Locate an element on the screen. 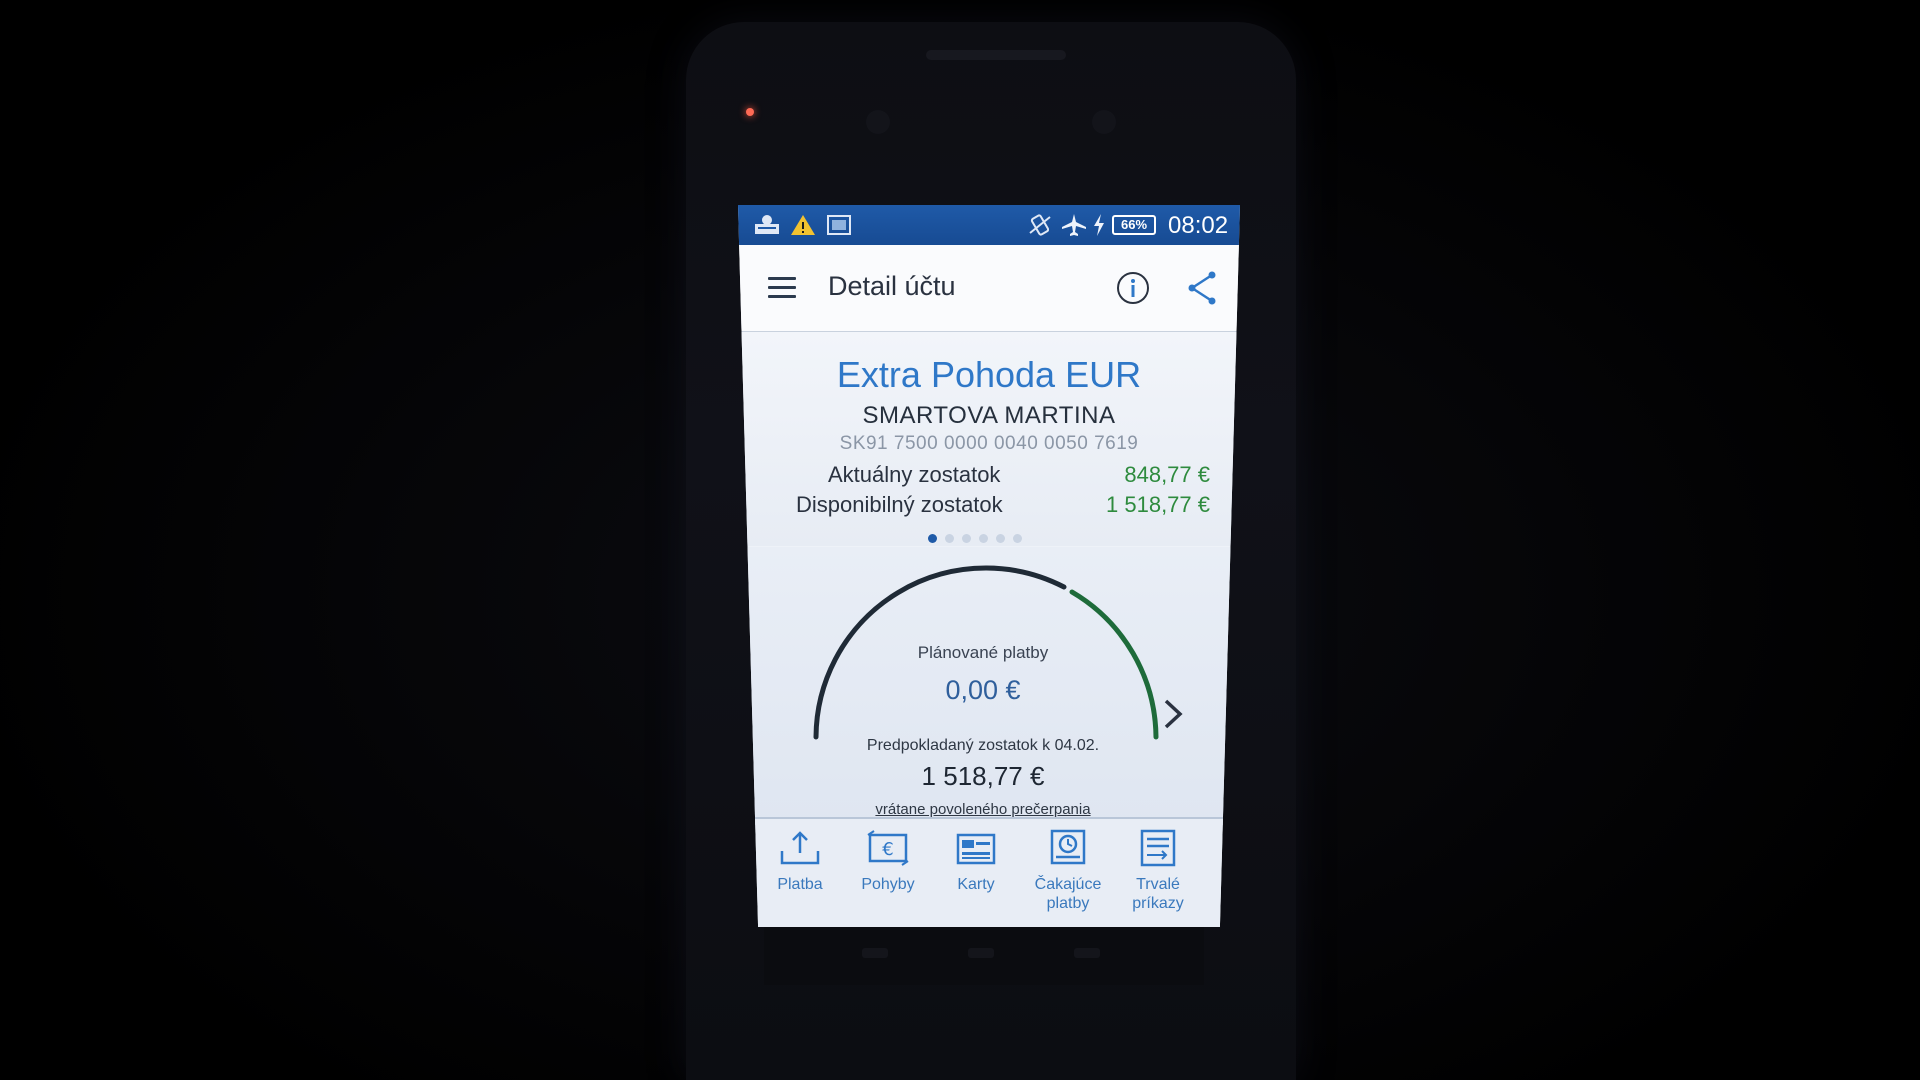  menu-softkey is located at coordinates (1087, 953).